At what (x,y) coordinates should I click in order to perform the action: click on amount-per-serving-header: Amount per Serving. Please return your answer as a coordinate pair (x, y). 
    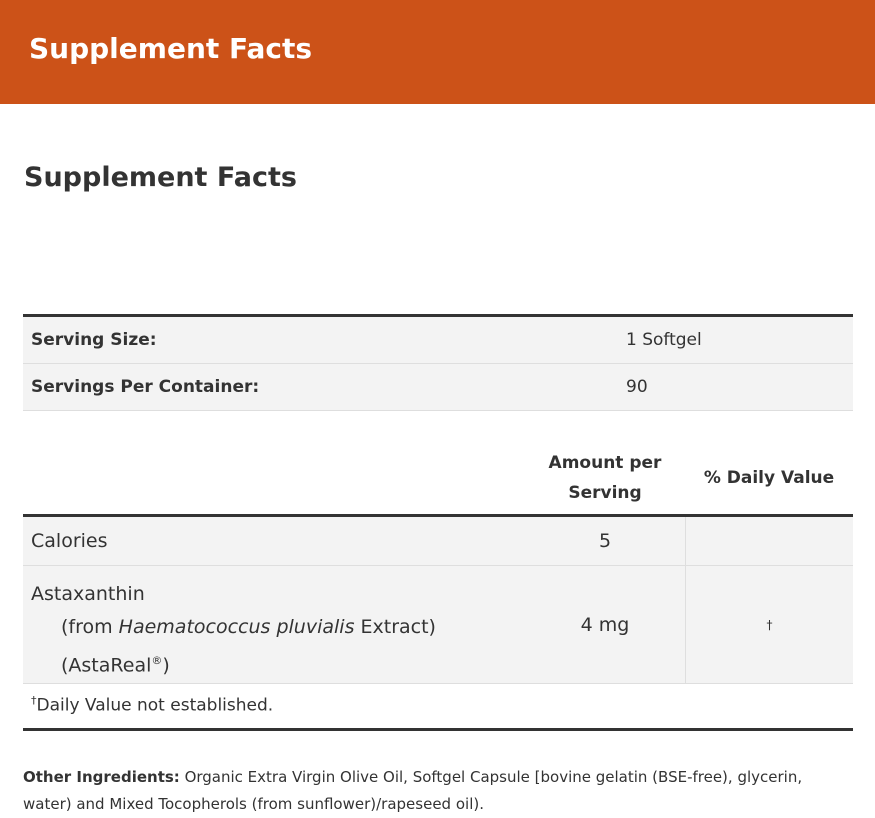
    Looking at the image, I should click on (605, 478).